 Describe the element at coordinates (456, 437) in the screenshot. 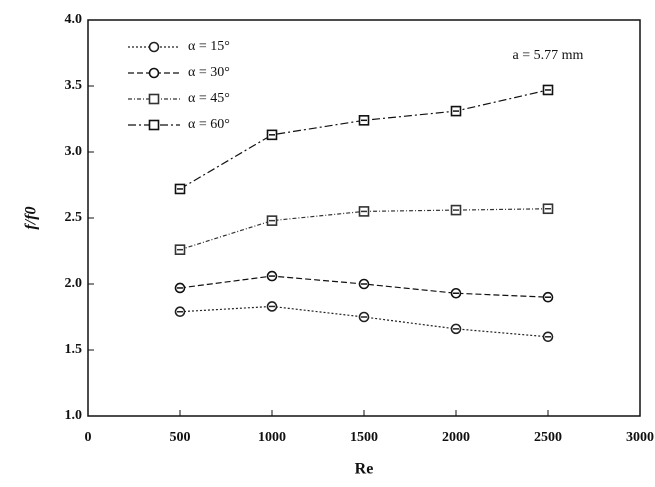

I see `x-tick-label: 2000` at that location.